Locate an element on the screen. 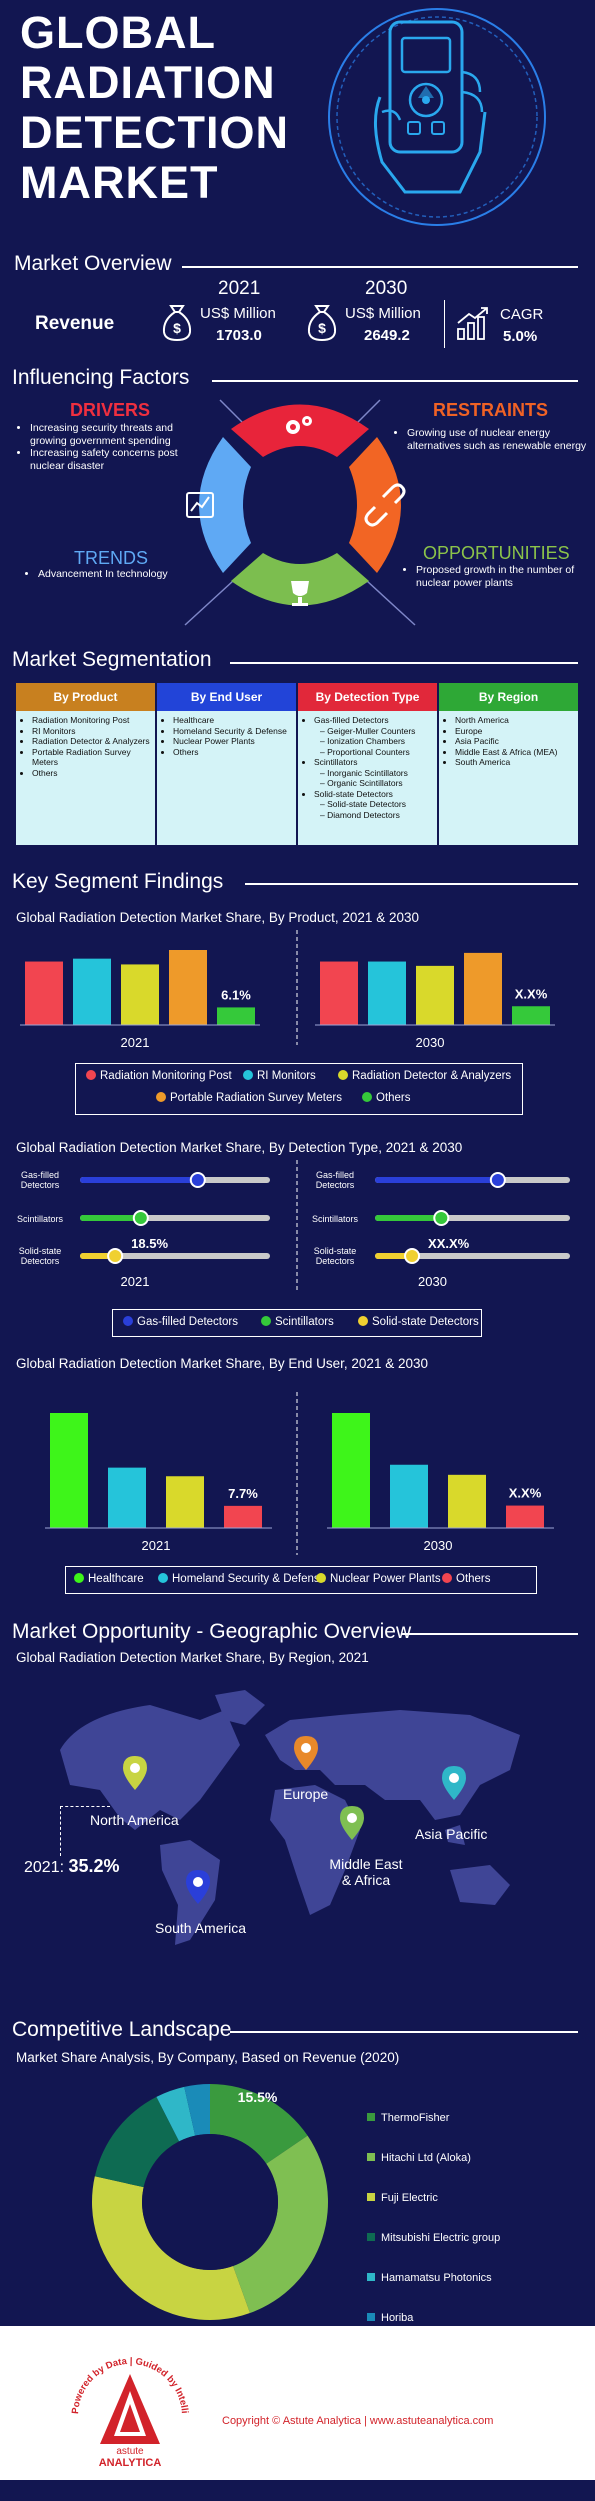  company-share-donut: 15.5% is located at coordinates (210, 2202).